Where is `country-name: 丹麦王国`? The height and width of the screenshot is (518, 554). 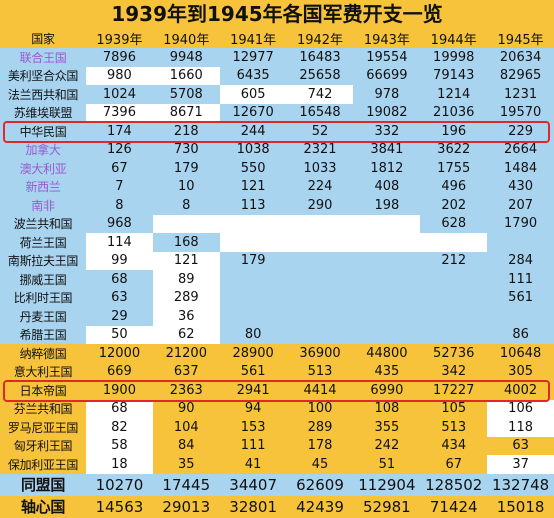 country-name: 丹麦王国 is located at coordinates (43, 316).